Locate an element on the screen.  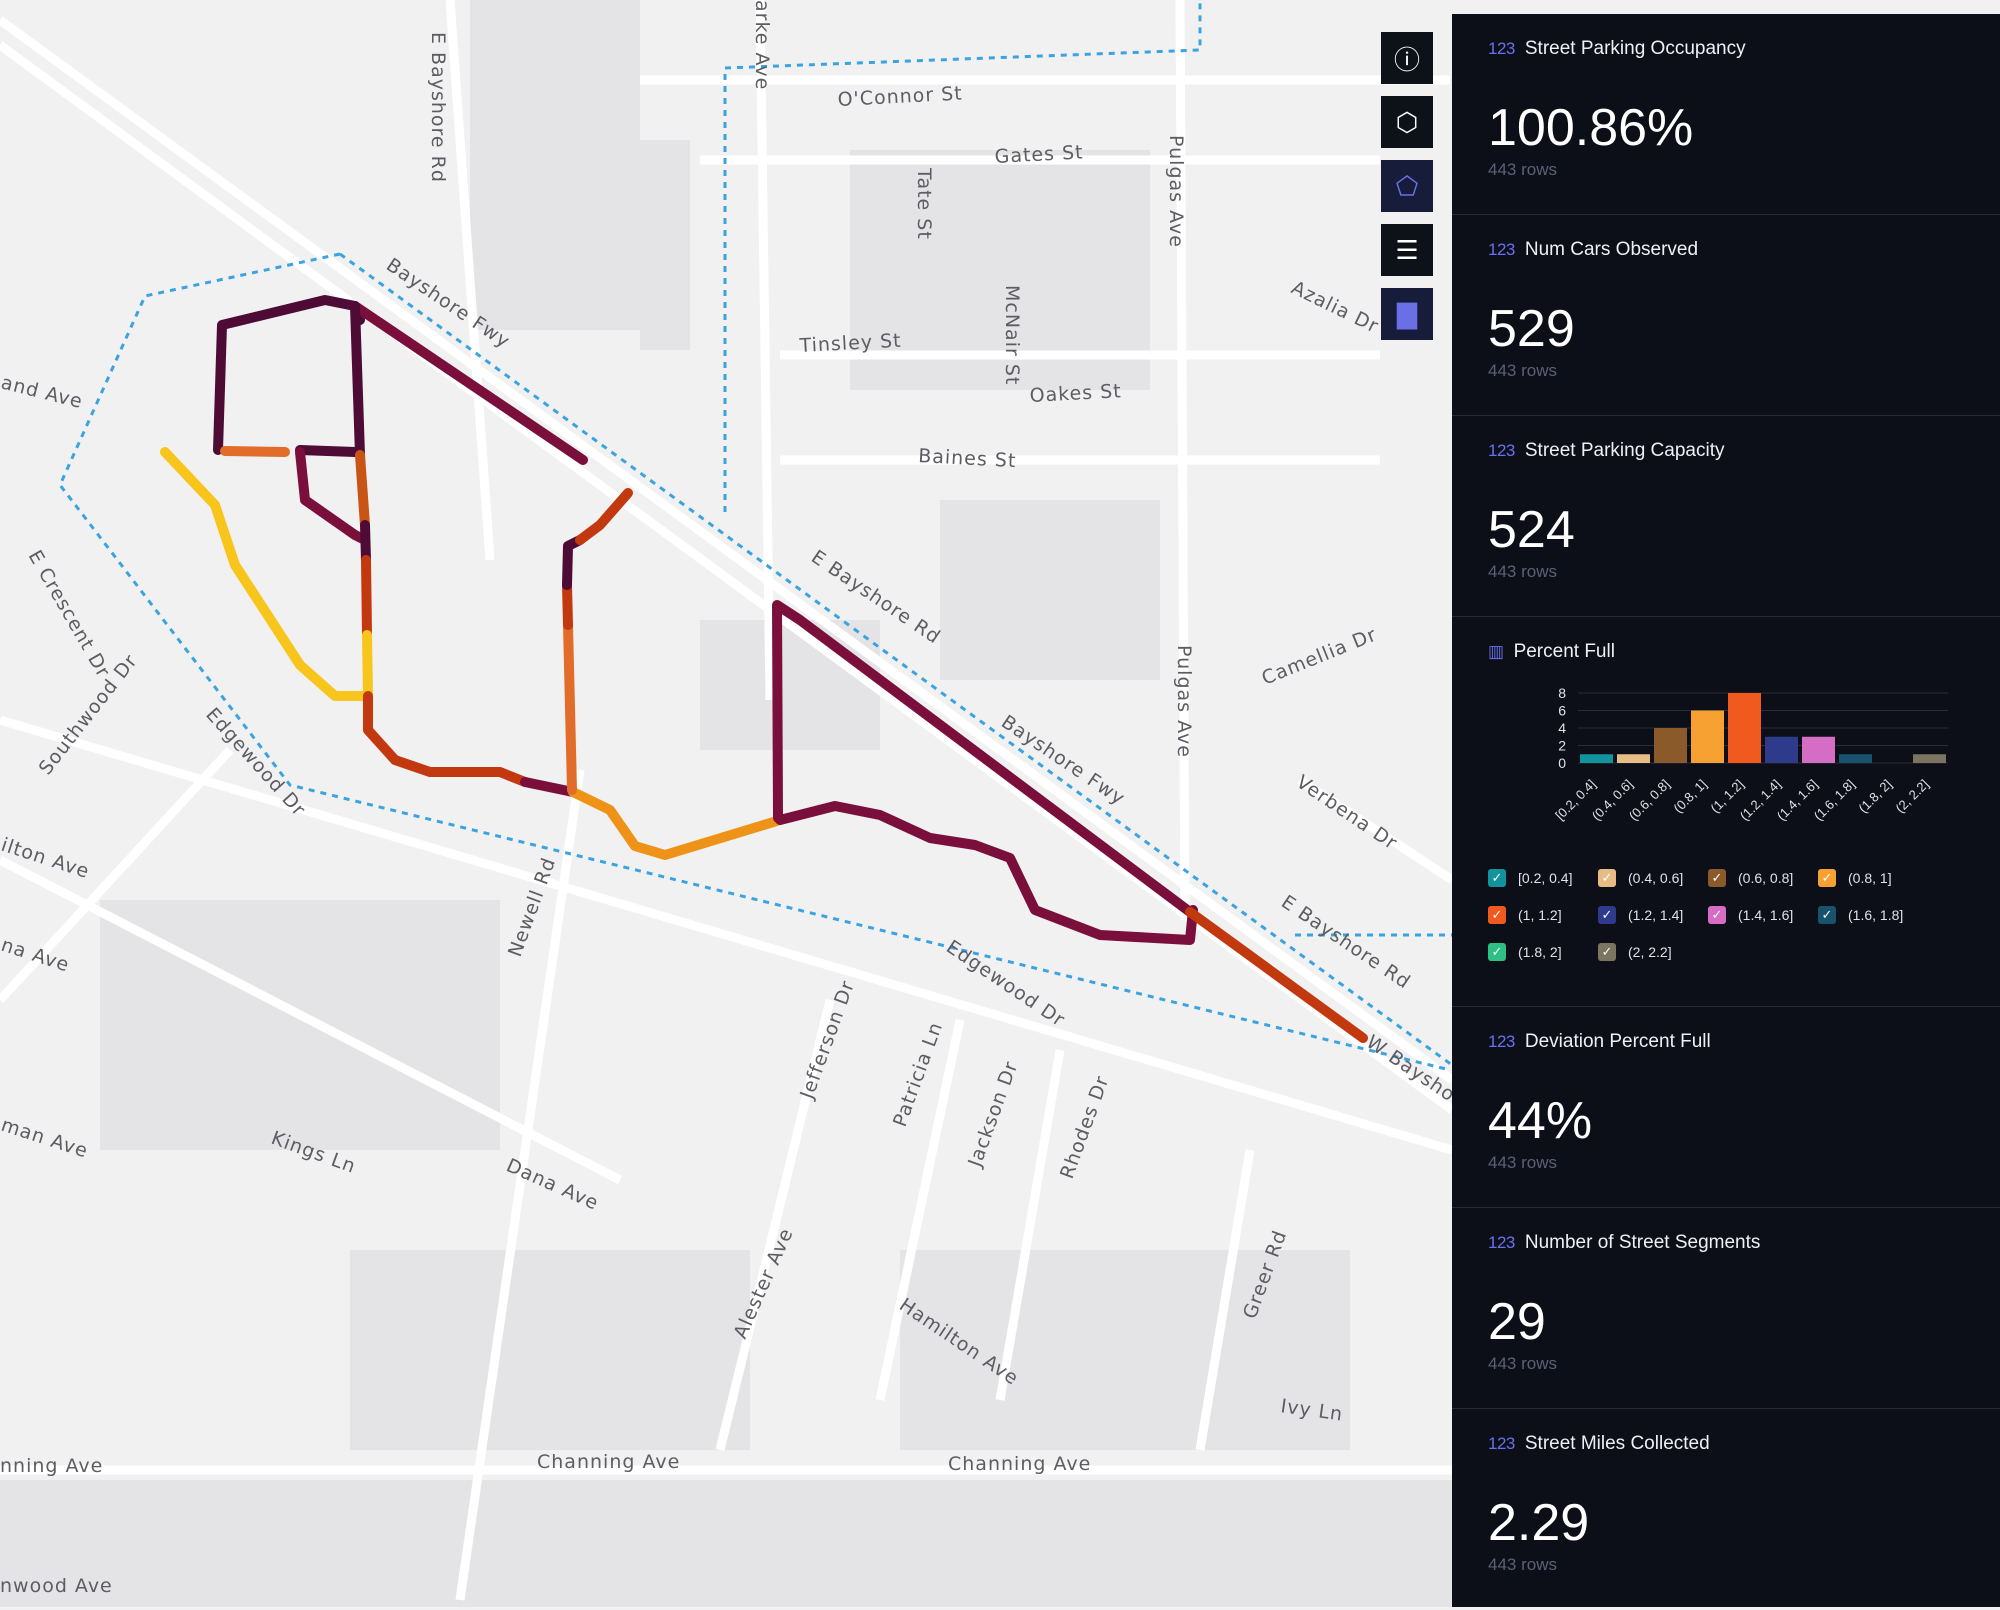
legend-label: (1, 1.2] is located at coordinates (1540, 914).